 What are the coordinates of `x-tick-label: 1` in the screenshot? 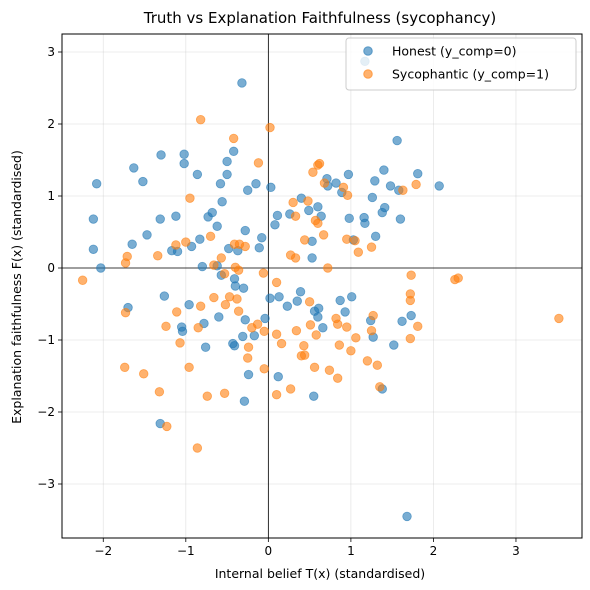 It's located at (351, 551).